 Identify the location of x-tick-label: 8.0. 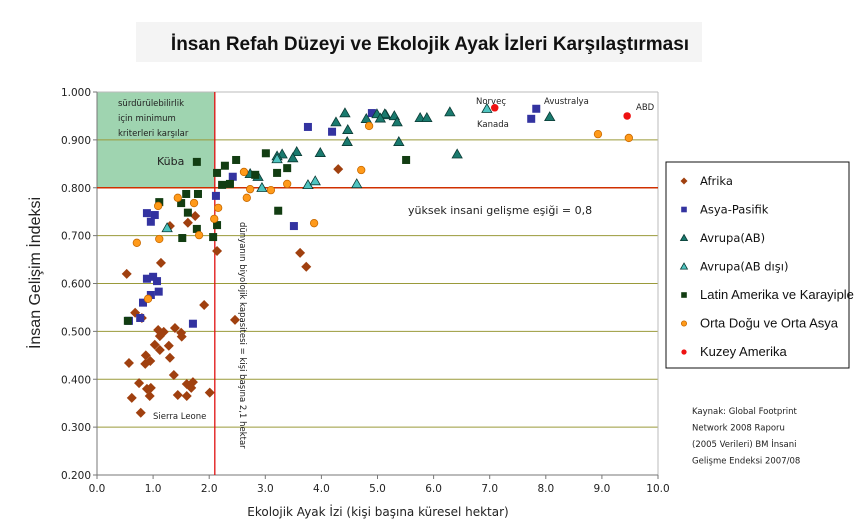
(545, 489).